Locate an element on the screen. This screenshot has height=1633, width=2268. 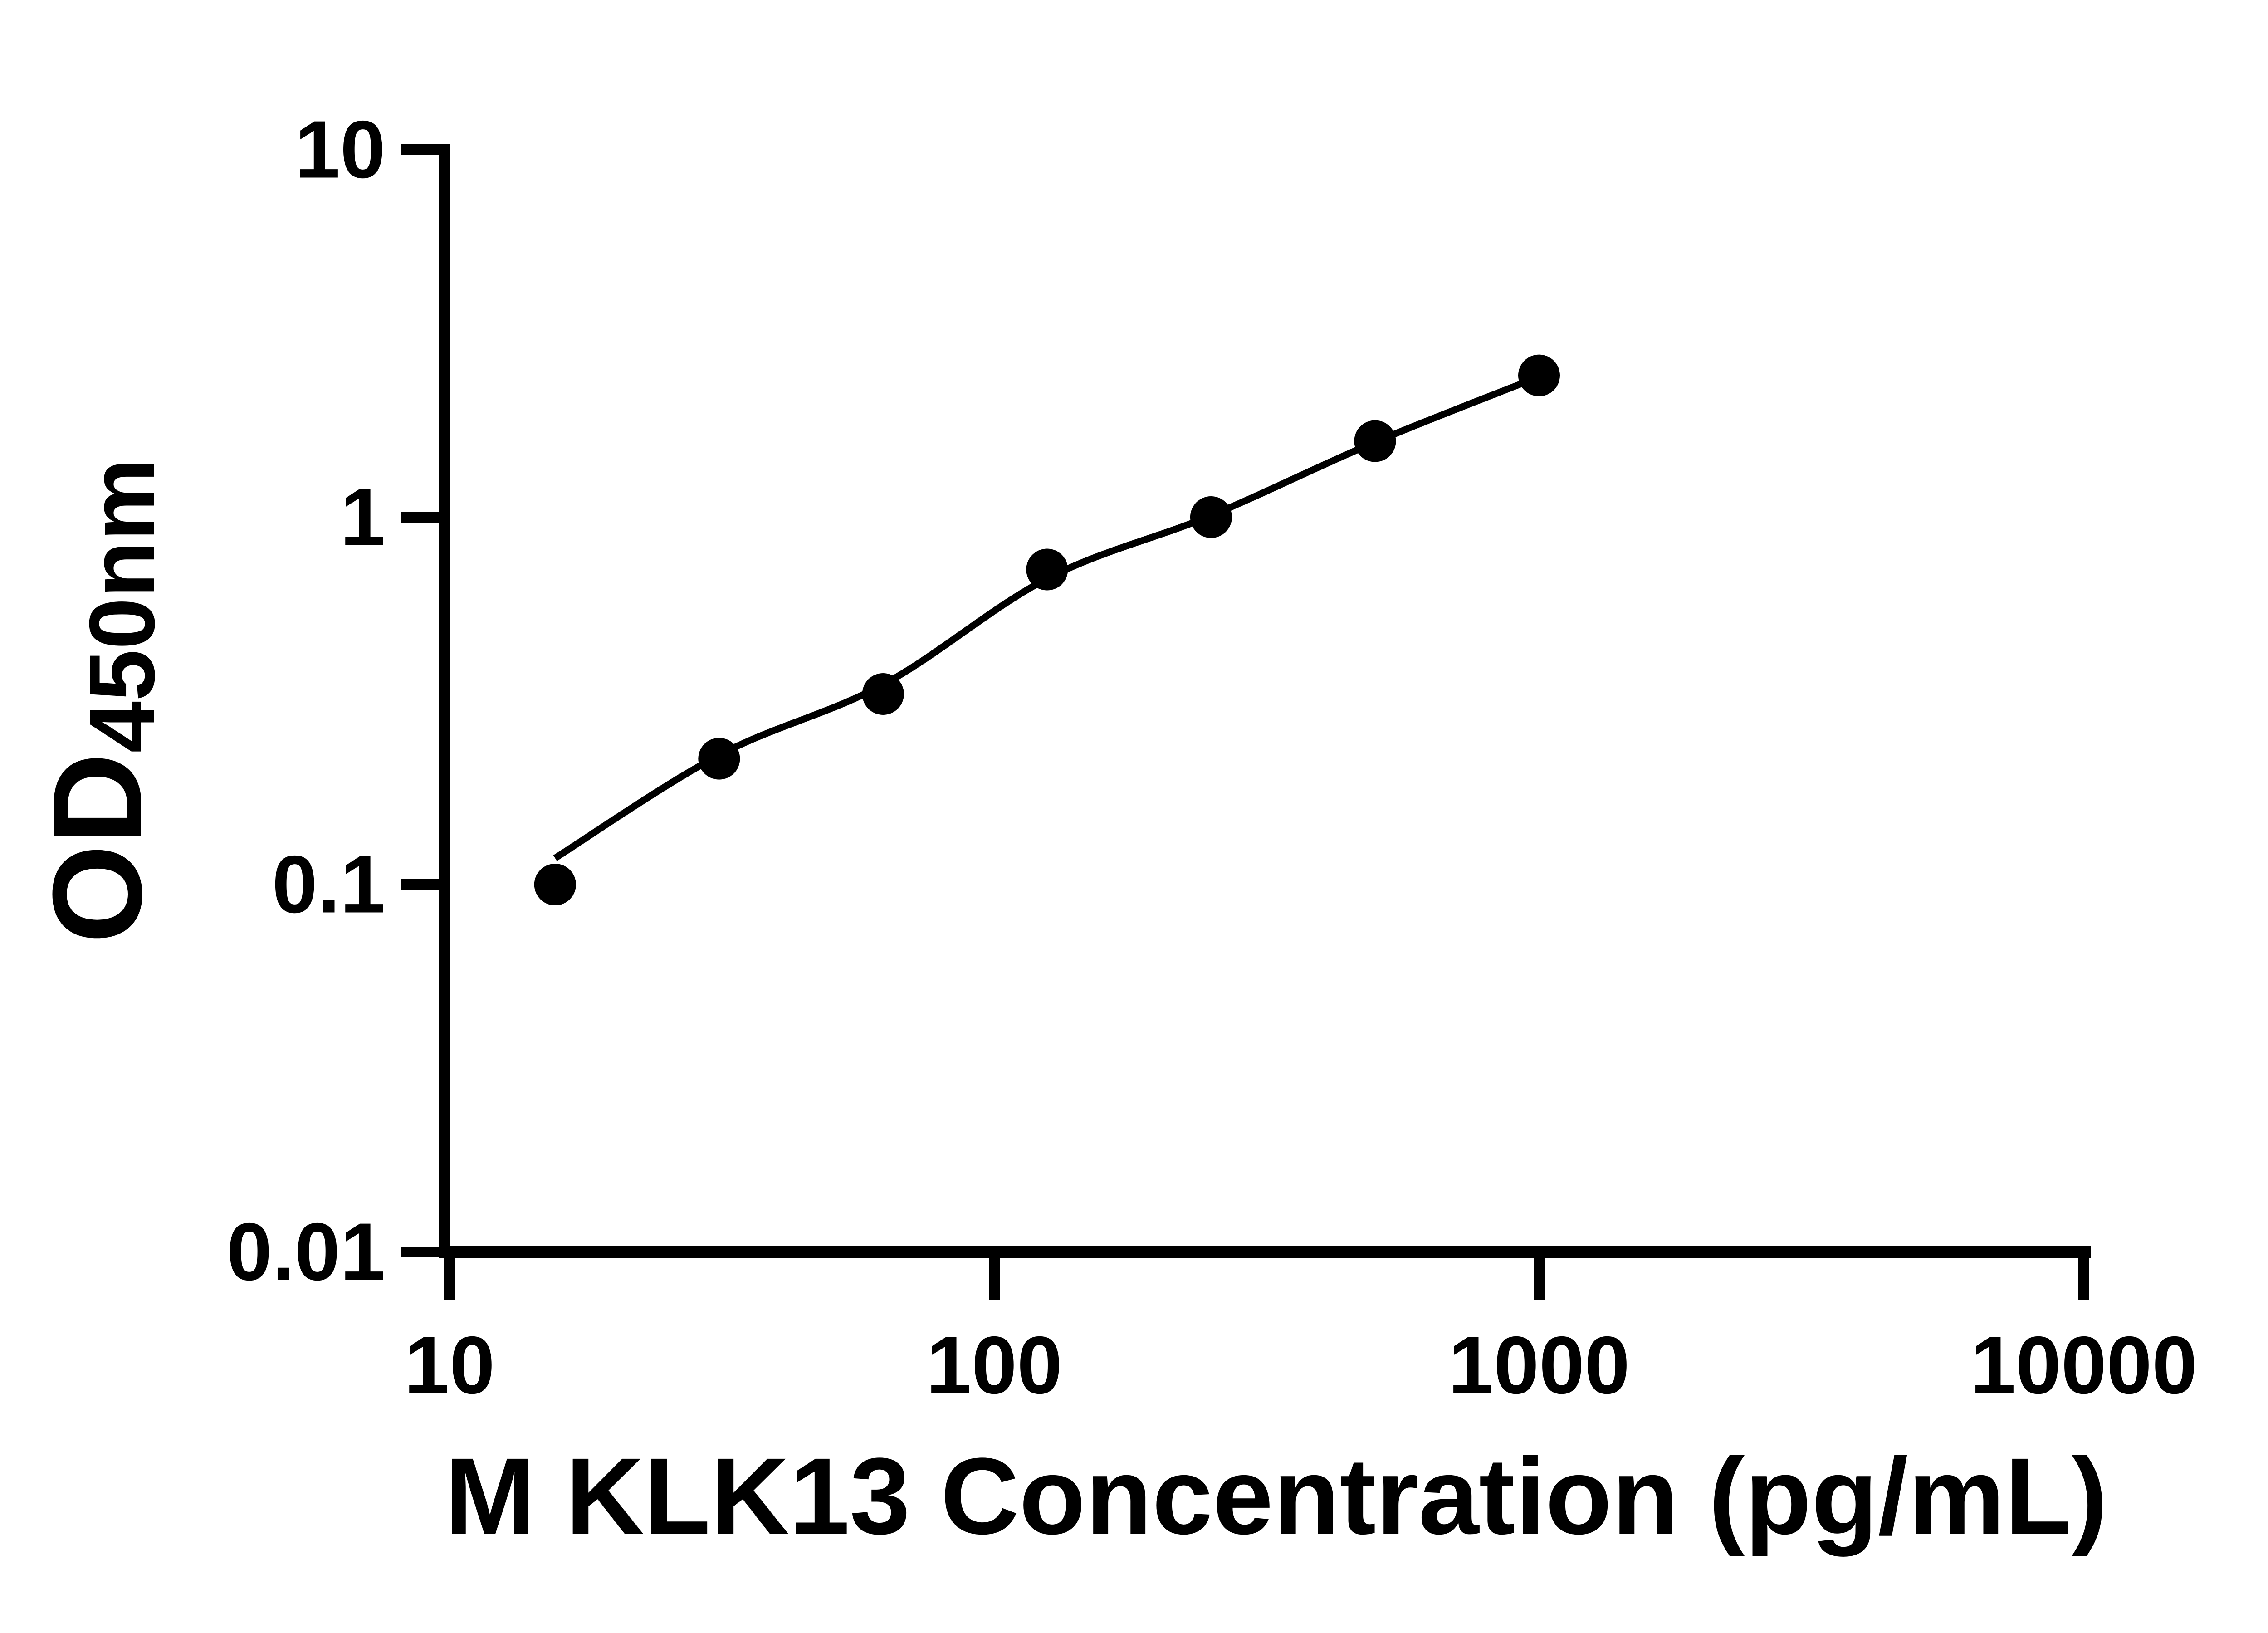
x-tick-label: 100 is located at coordinates (994, 1365).